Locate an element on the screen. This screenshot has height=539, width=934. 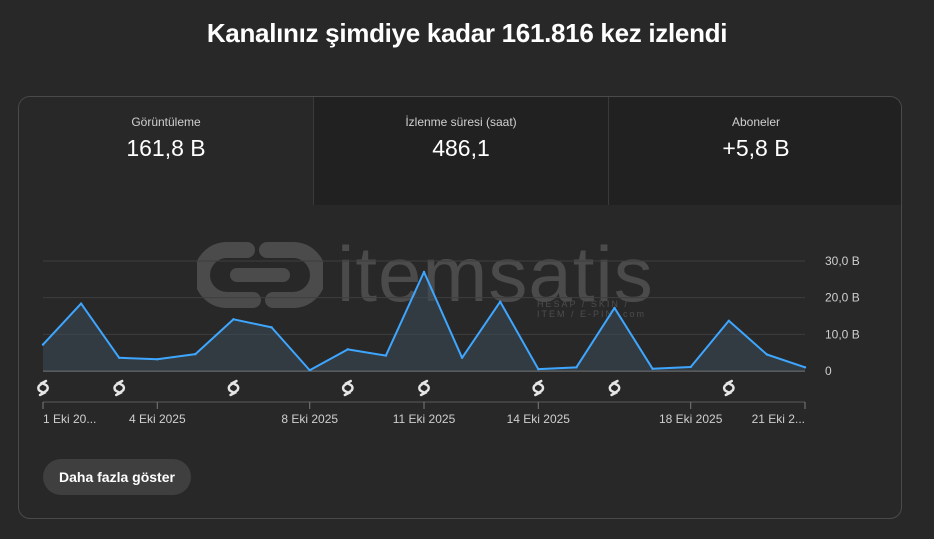
x-tick-label: 4 Eki 2025 is located at coordinates (157, 419).